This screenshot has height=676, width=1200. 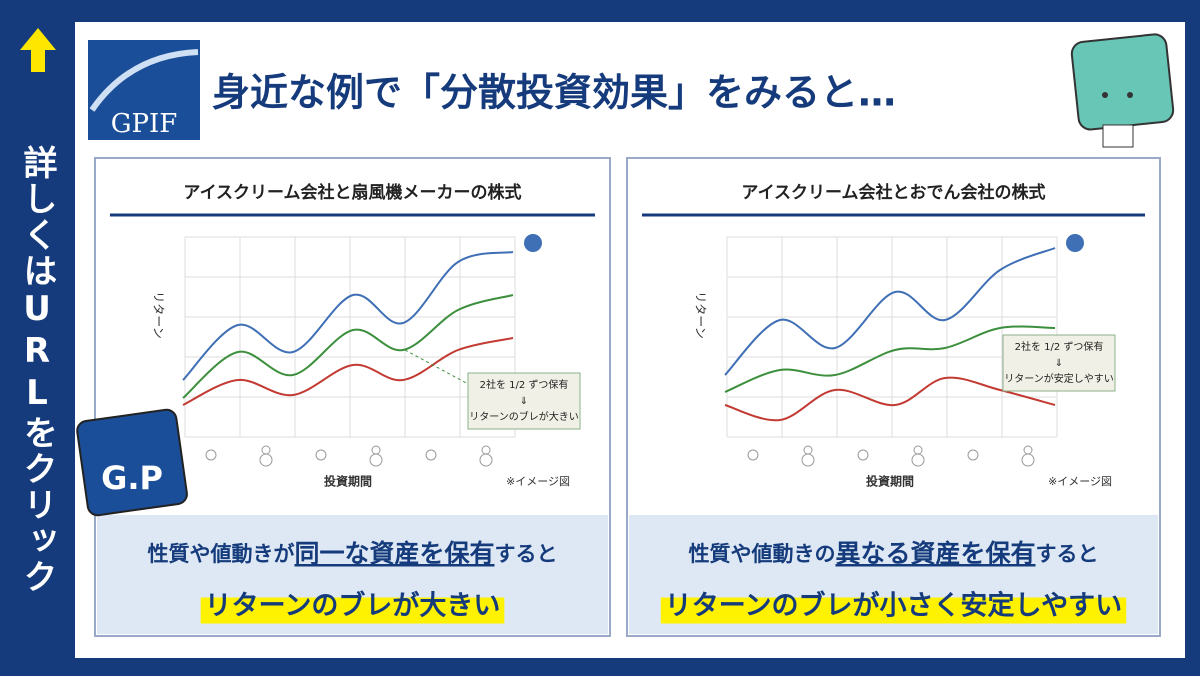 What do you see at coordinates (935, 553) in the screenshot?
I see `caption-part: 異なる資産を保有` at bounding box center [935, 553].